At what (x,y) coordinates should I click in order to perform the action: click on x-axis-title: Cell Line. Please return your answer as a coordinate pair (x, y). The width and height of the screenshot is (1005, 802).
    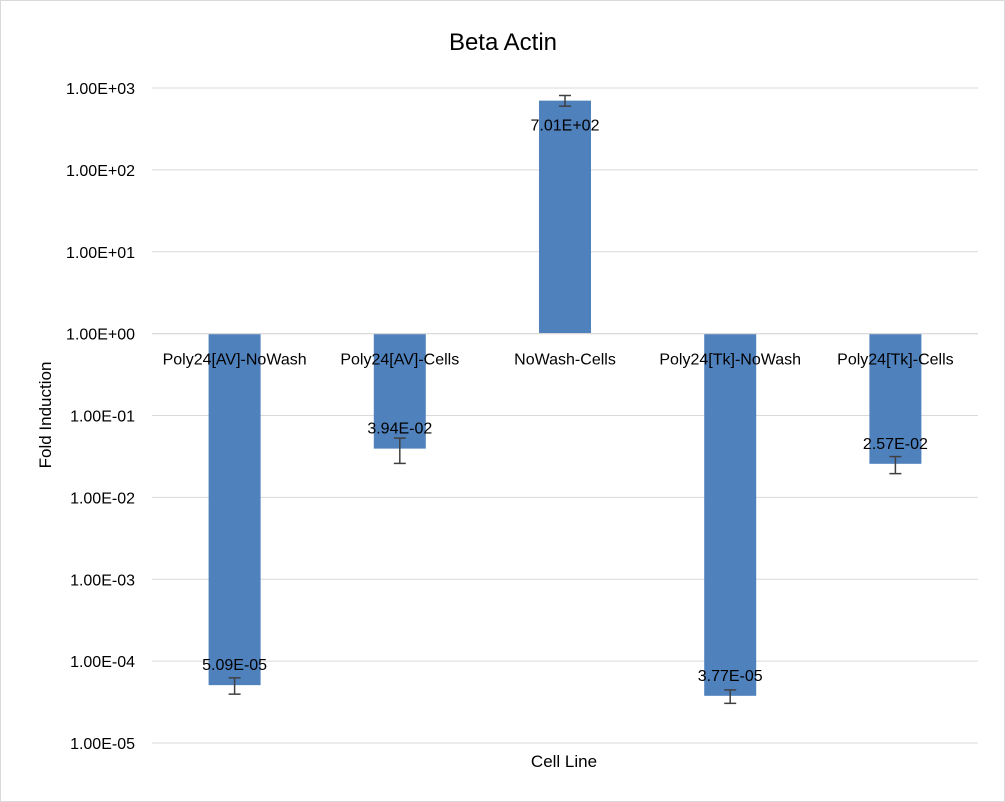
    Looking at the image, I should click on (564, 761).